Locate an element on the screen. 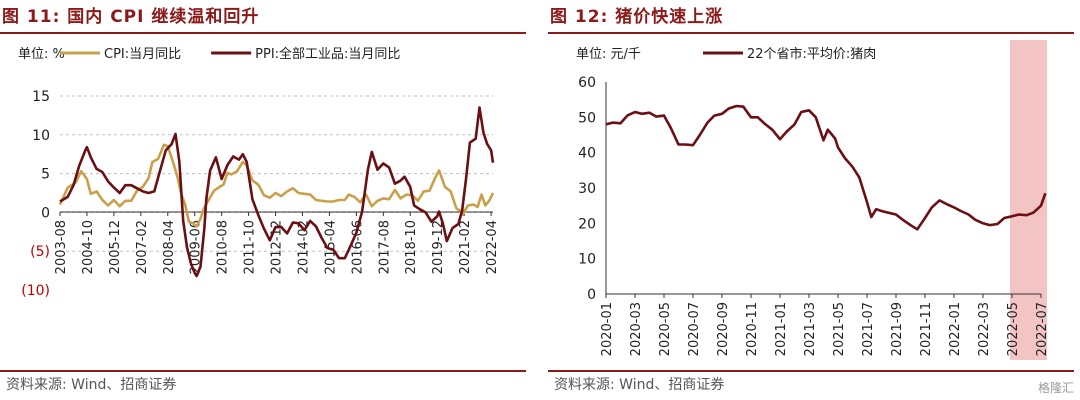  x-tick-label: 2021-11 is located at coordinates (926, 329).